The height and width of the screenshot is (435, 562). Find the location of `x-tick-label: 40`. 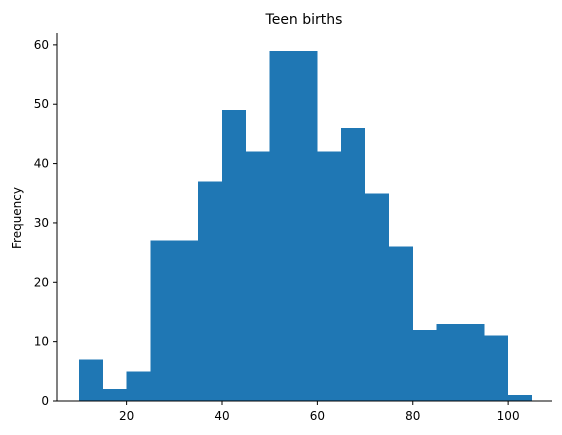

x-tick-label: 40 is located at coordinates (221, 416).